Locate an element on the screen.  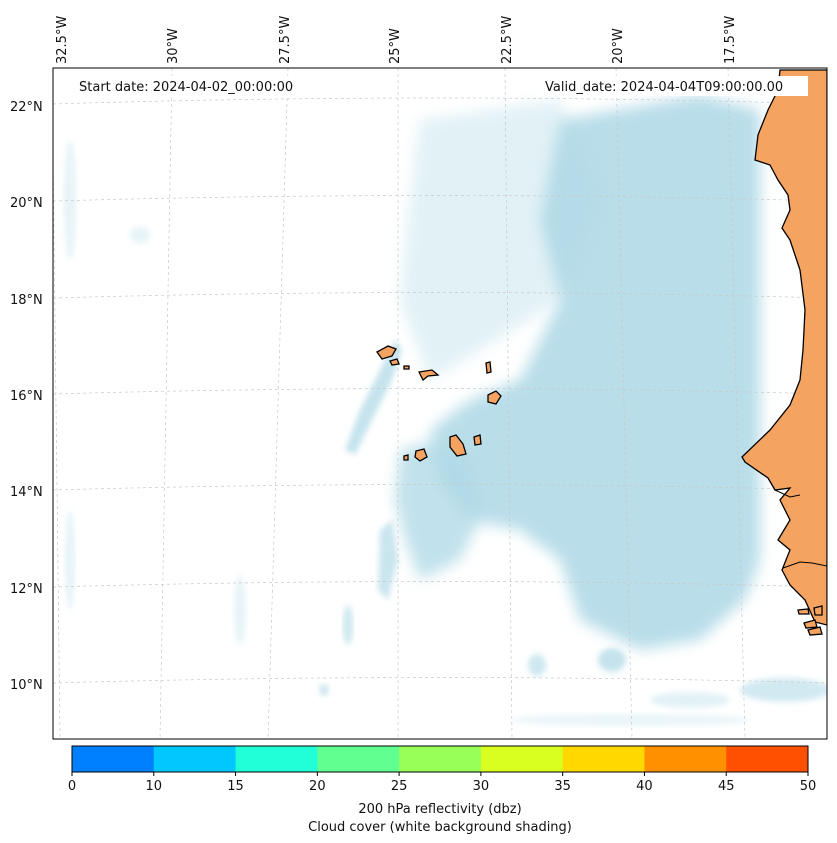
valid-date-text: Valid_date: 2024-04-04T09:00:00.00 is located at coordinates (664, 87).